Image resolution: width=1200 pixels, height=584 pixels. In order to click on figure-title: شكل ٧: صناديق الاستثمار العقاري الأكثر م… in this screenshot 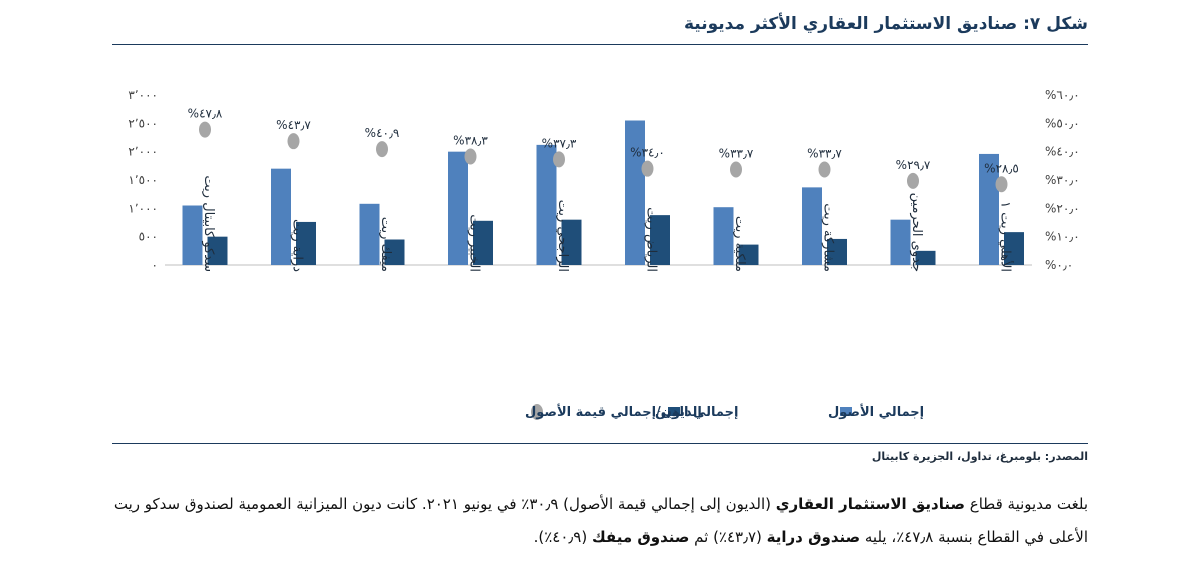, I will do `click(885, 24)`.